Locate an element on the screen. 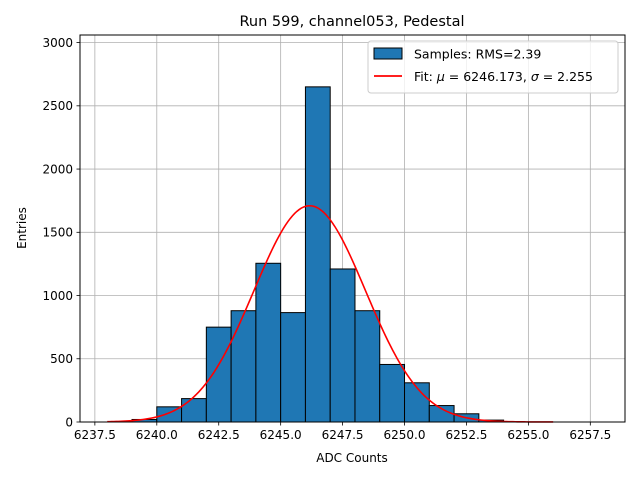 The width and height of the screenshot is (640, 480). legend-histogram-swatch is located at coordinates (388, 53).